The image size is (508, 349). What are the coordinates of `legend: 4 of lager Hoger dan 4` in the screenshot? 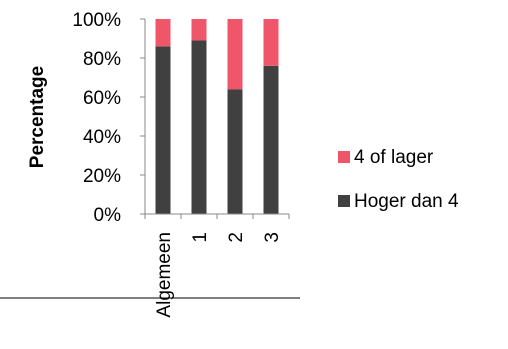 It's located at (398, 179).